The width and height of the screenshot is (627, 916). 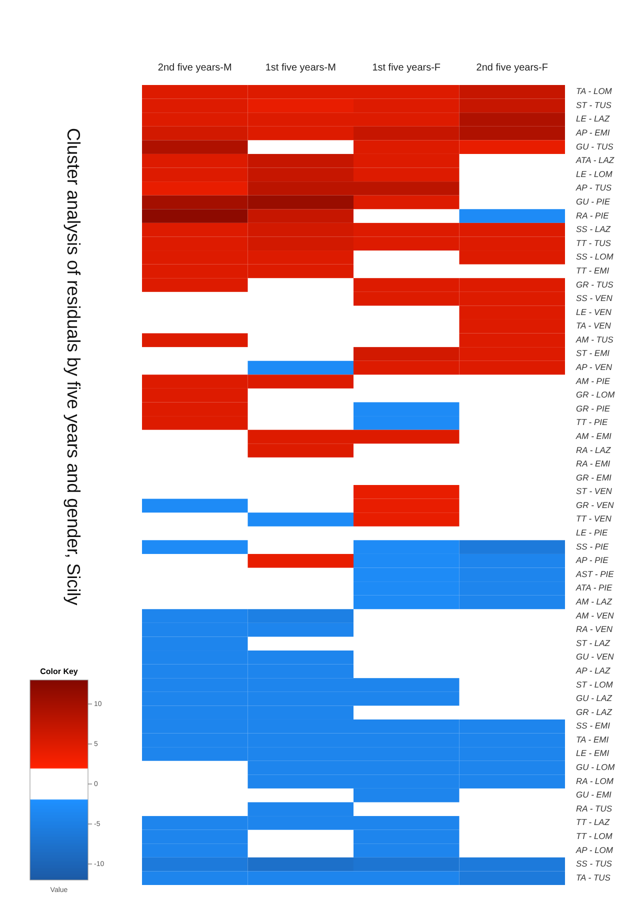 I want to click on y-tick-label: SS - VEN, so click(x=595, y=298).